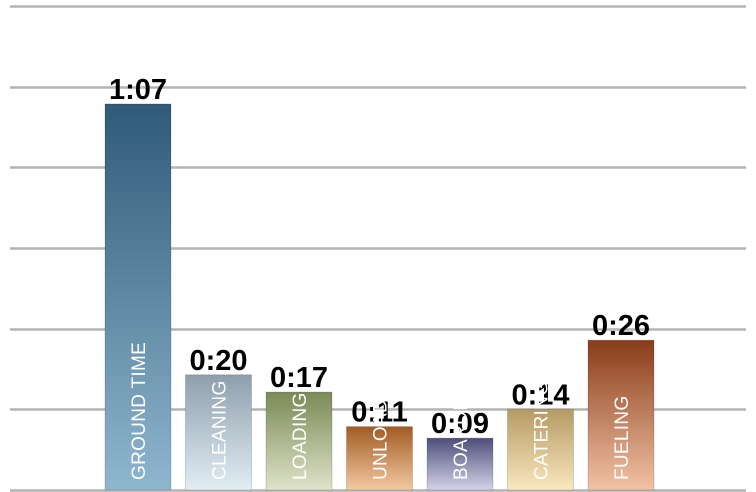 This screenshot has height=492, width=756. I want to click on bar-fueling, so click(621, 415).